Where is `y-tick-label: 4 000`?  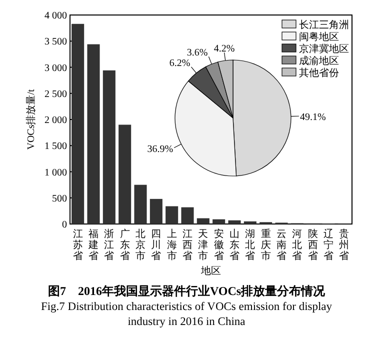 y-tick-label: 4 000 is located at coordinates (55, 16).